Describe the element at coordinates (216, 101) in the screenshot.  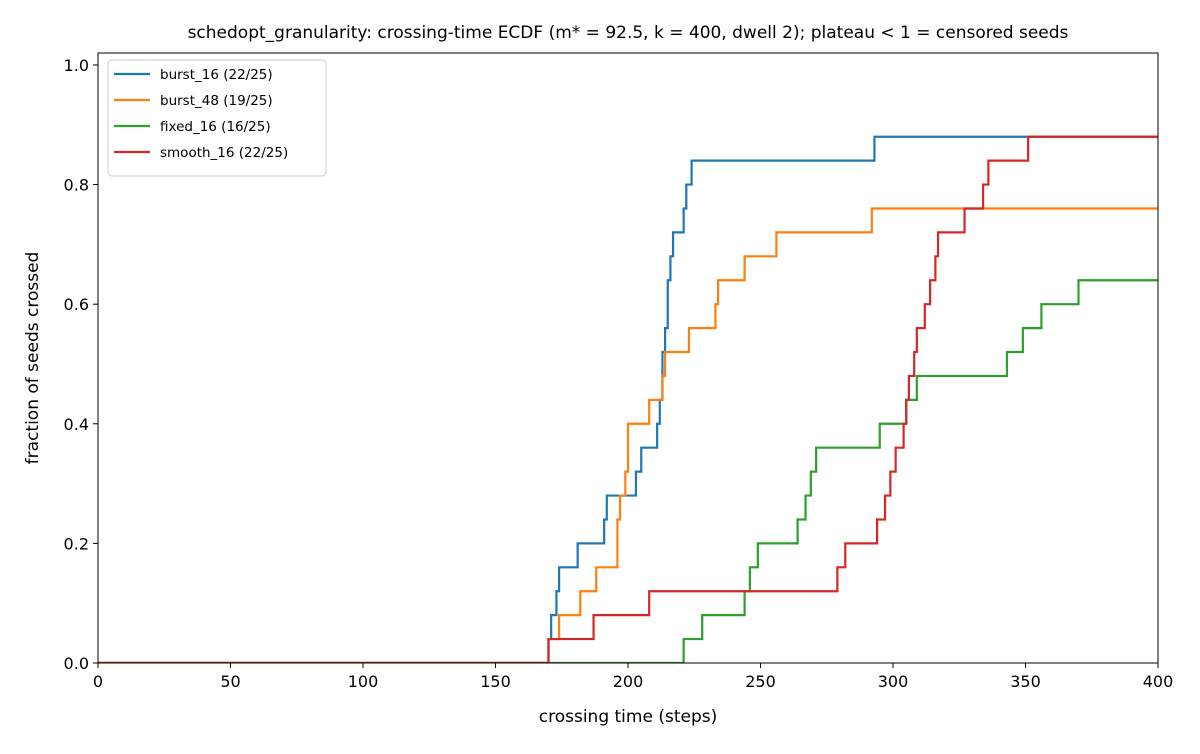
I see `legend-entry-1: burst_48 (19/25)` at that location.